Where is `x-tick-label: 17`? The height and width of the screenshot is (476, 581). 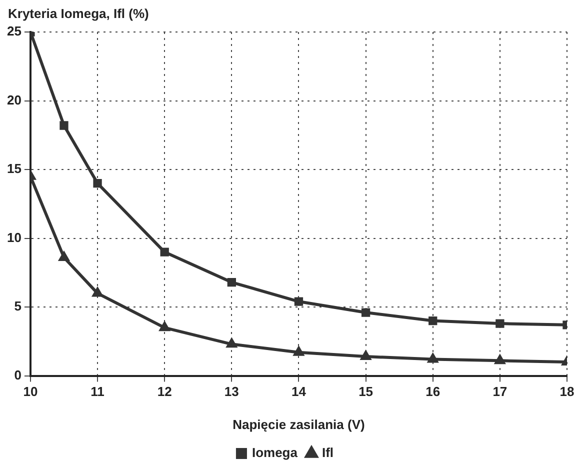
x-tick-label: 17 is located at coordinates (500, 392).